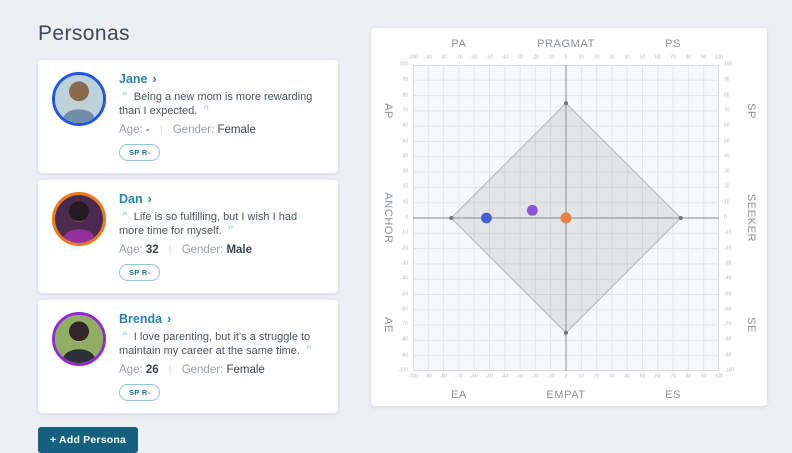 This screenshot has height=453, width=792. Describe the element at coordinates (150, 199) in the screenshot. I see `chevron-right-icon` at that location.